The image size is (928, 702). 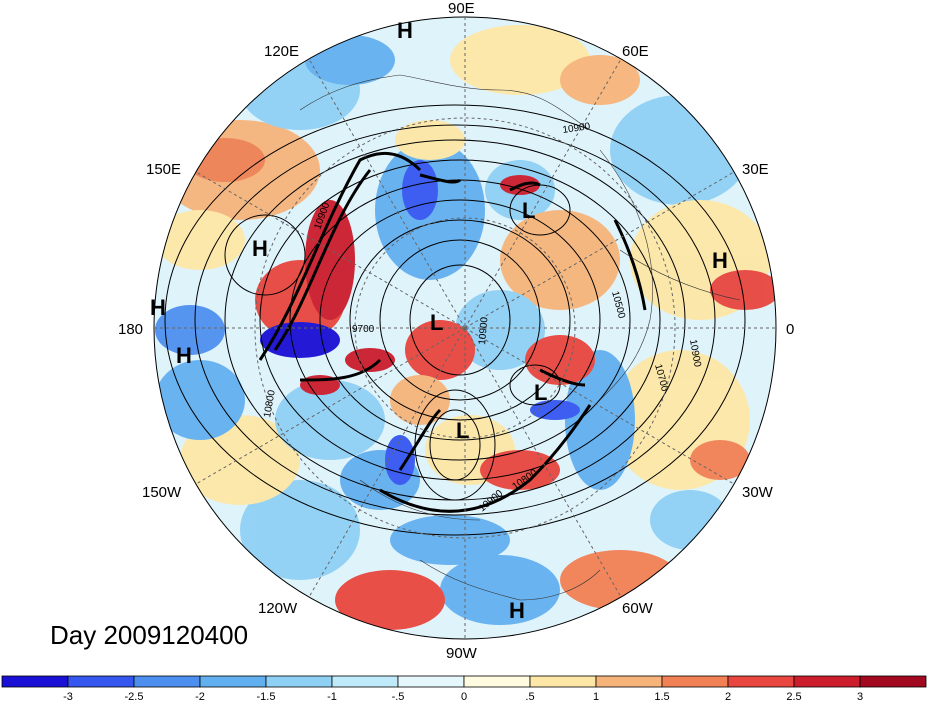 I want to click on lon-label-90w: 90W, so click(x=462, y=653).